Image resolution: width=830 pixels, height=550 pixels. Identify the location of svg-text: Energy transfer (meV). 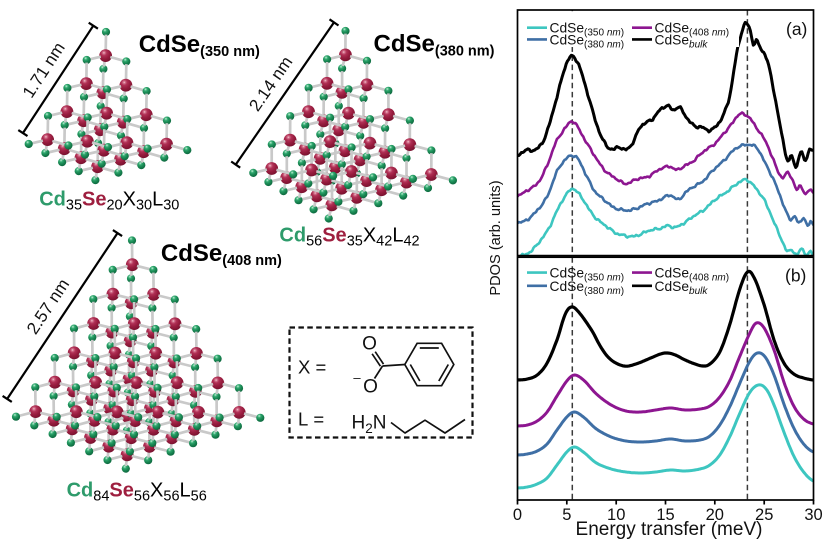
(669, 529).